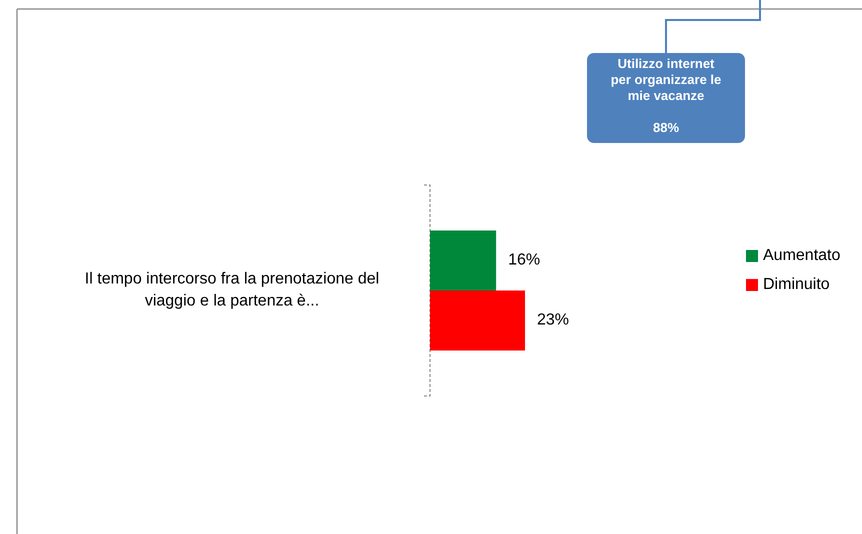 The width and height of the screenshot is (862, 534). I want to click on data-label: 23%, so click(553, 320).